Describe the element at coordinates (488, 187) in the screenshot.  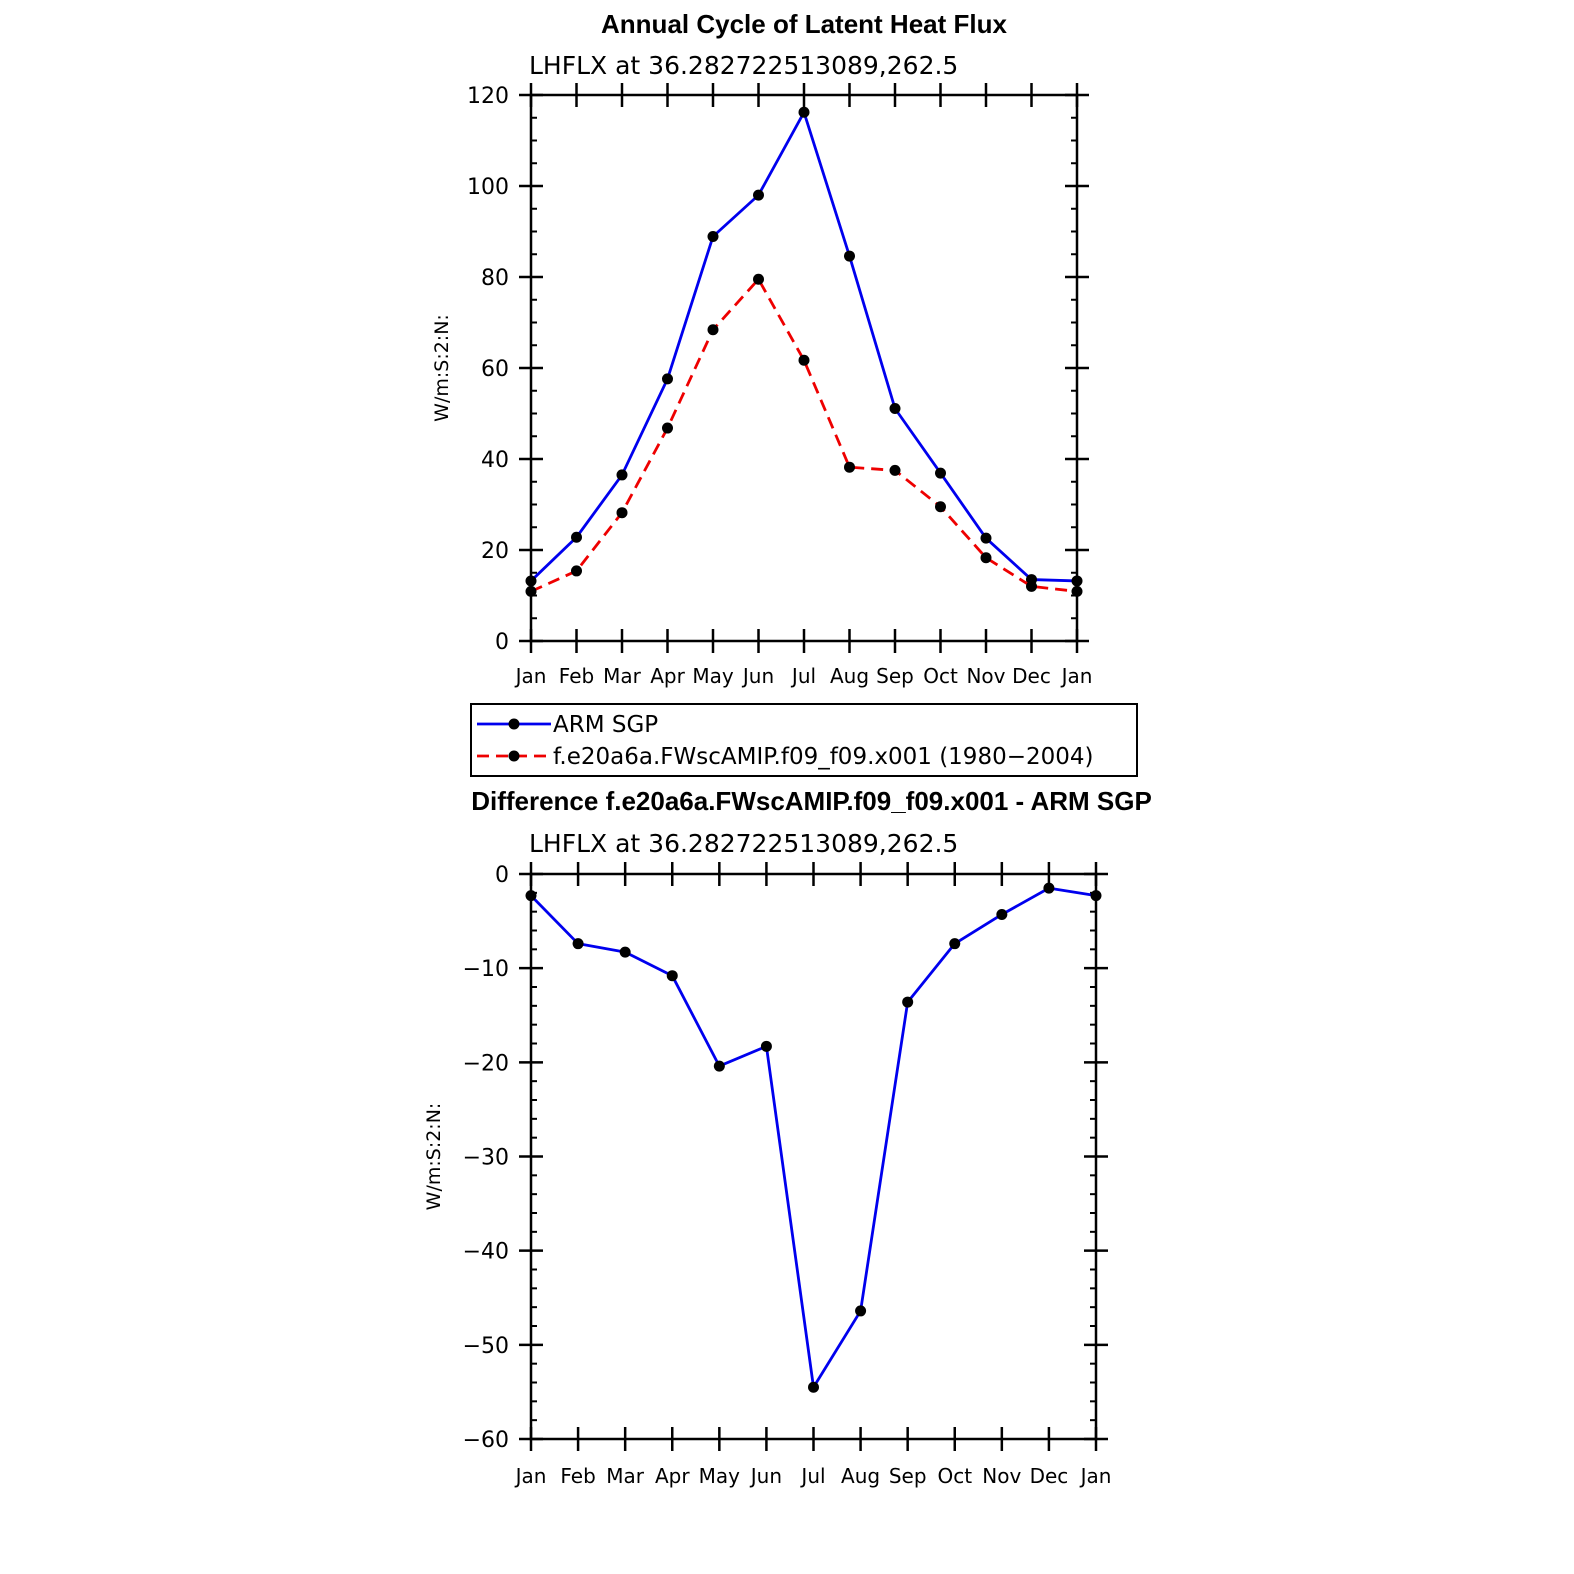
I see `y-tick-label: 100` at that location.